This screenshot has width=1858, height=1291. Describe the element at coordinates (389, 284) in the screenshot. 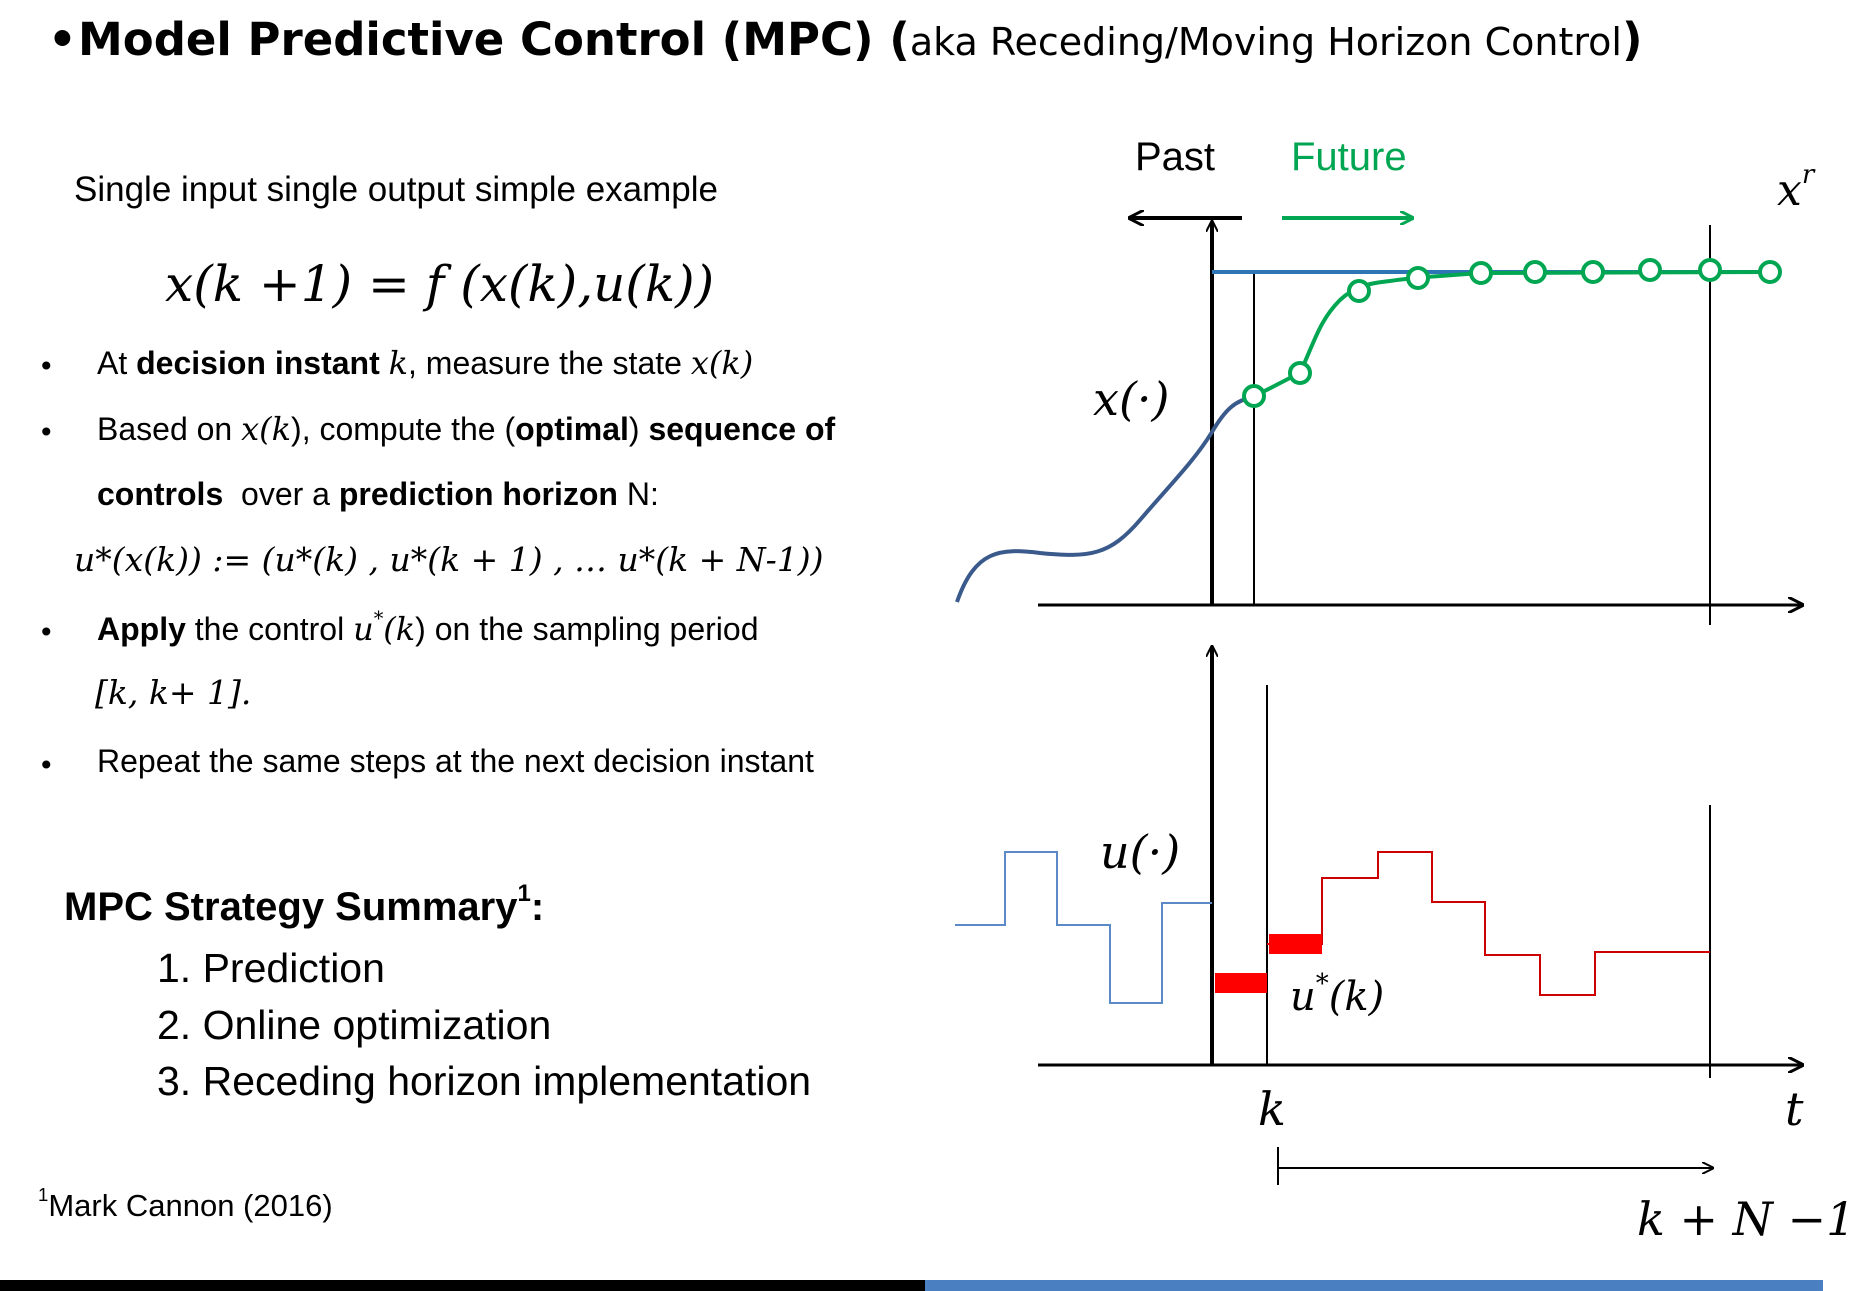

I see `equation-equals: =` at that location.